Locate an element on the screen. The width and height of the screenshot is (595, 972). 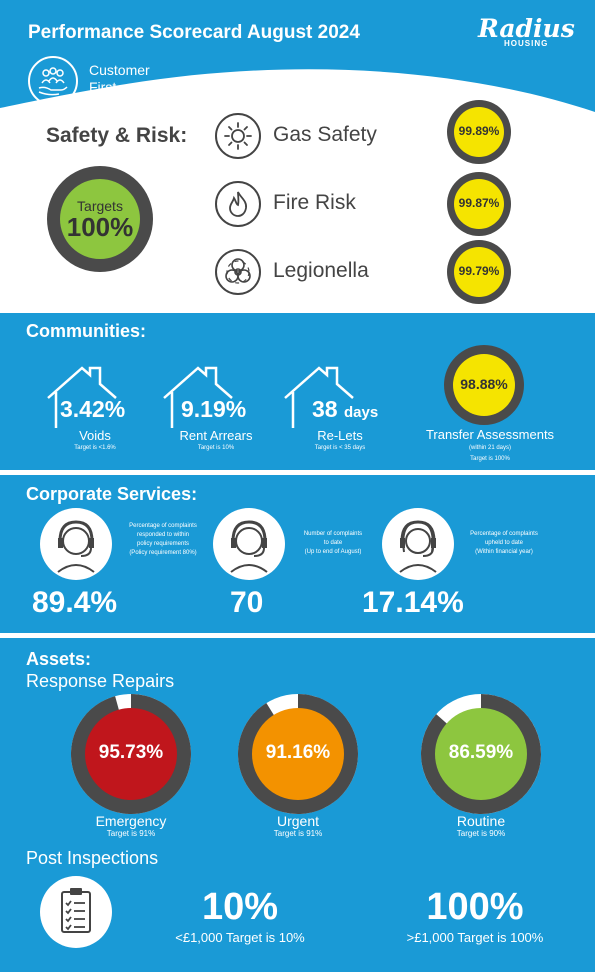
routine-target: Target is 90% is located at coordinates (481, 833).